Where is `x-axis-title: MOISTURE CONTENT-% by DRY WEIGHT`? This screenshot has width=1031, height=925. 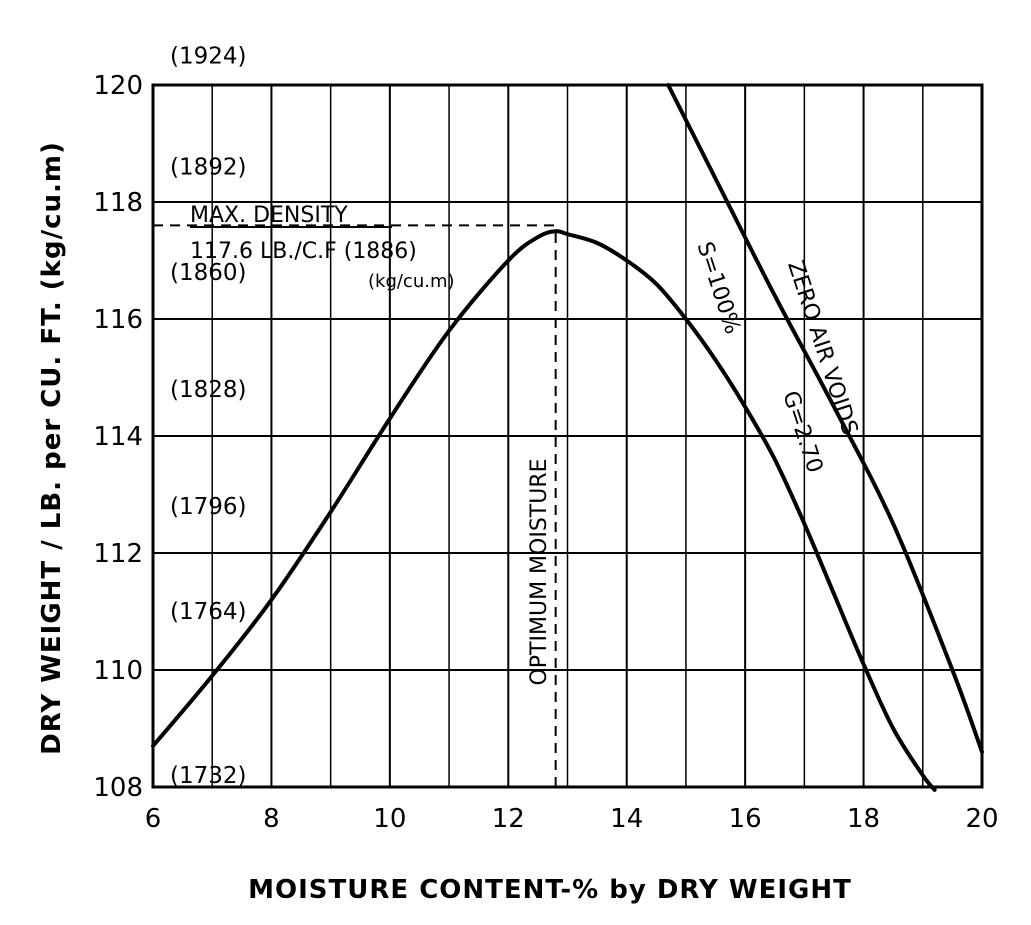
x-axis-title: MOISTURE CONTENT-% by DRY WEIGHT is located at coordinates (550, 890).